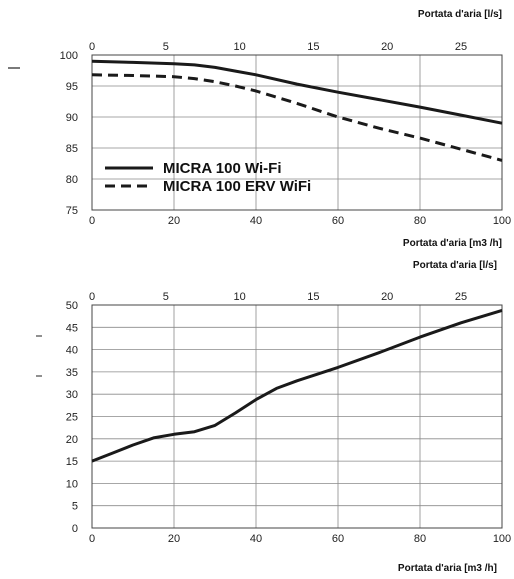 The height and width of the screenshot is (579, 514). I want to click on y-tick-label: 85, so click(72, 149).